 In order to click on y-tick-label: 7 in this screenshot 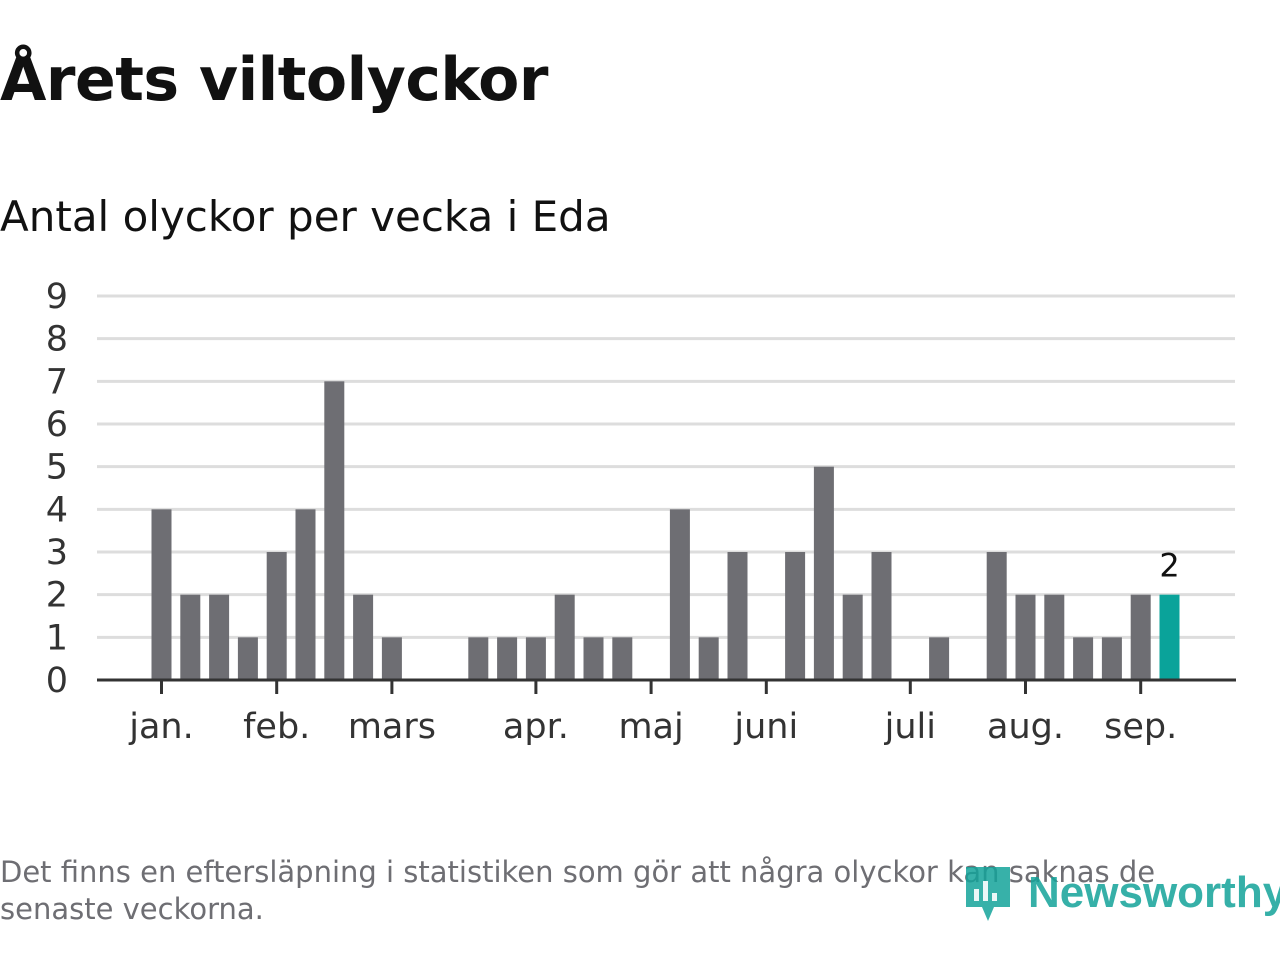, I will do `click(57, 382)`.